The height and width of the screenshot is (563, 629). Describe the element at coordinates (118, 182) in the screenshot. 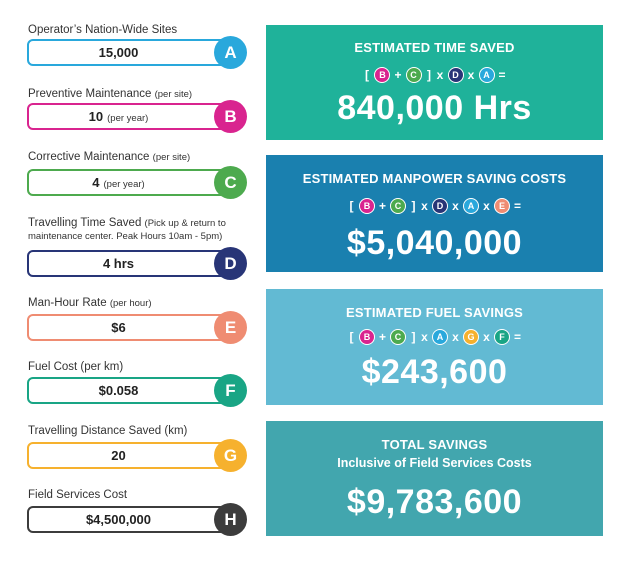

I see `value-corrective: 4 (per year)` at that location.